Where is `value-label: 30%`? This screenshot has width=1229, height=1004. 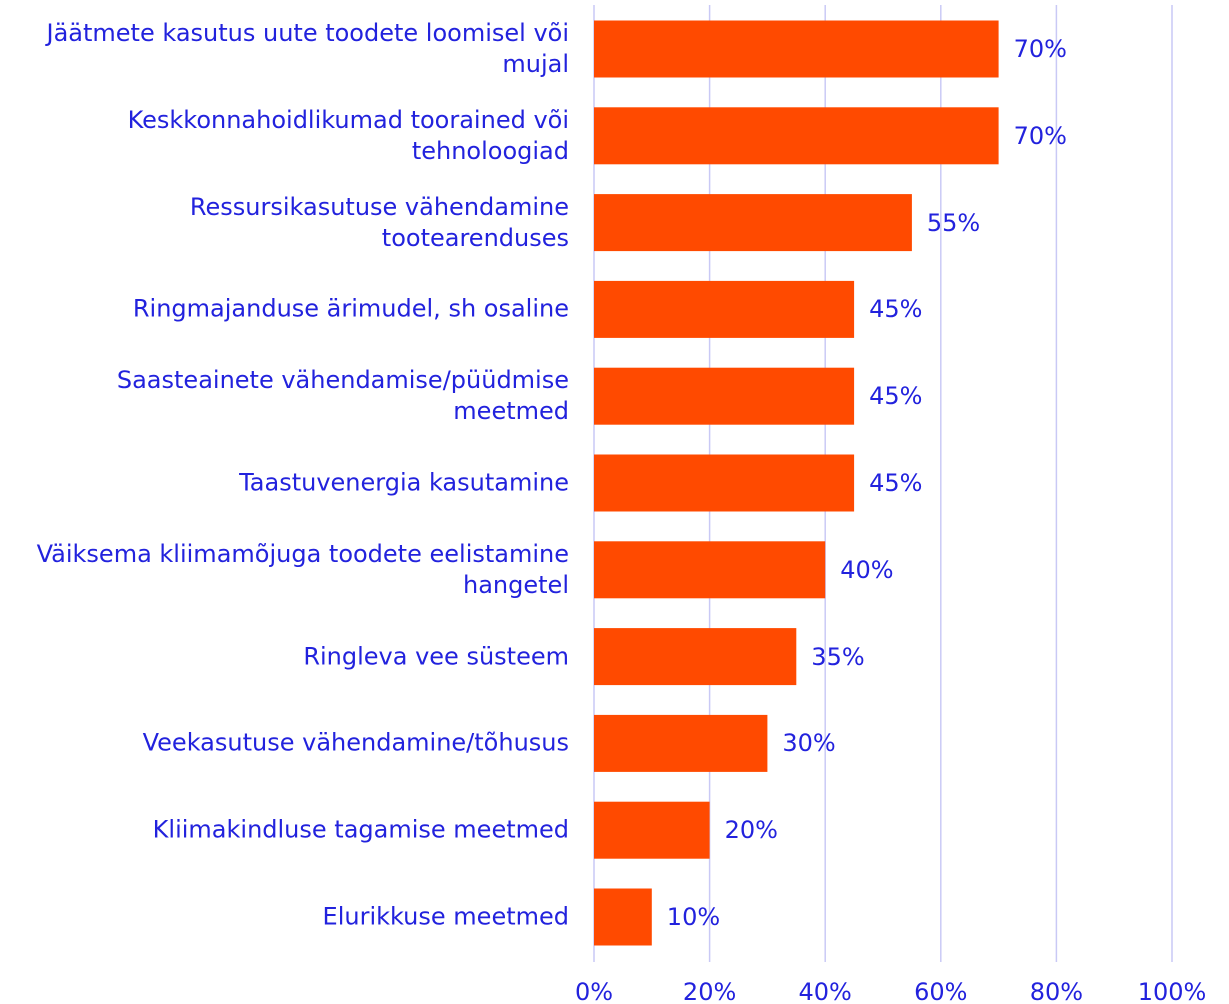 value-label: 30% is located at coordinates (809, 743).